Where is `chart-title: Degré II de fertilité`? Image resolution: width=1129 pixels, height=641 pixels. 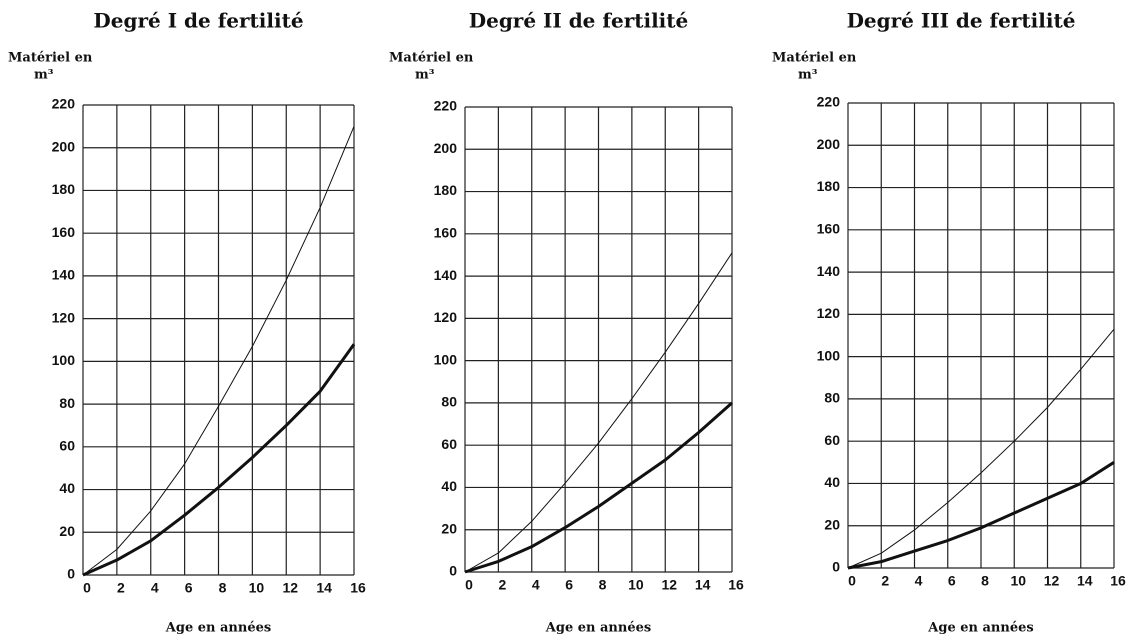
chart-title: Degré II de fertilité is located at coordinates (578, 21).